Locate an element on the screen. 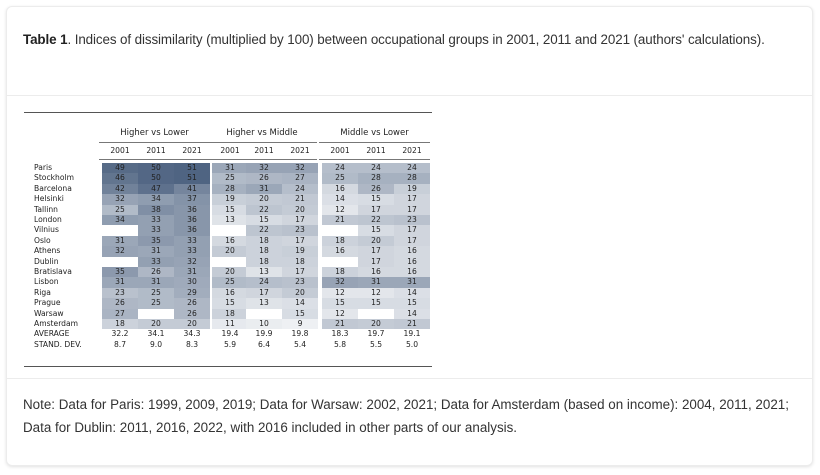  table-cell: 37 is located at coordinates (192, 199).